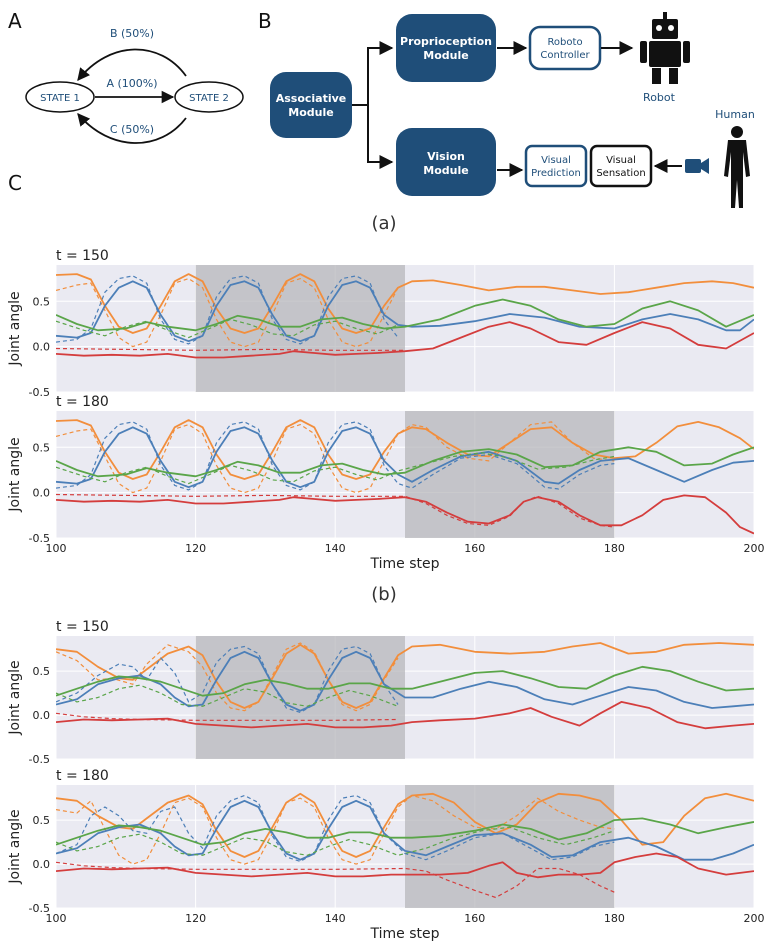  Describe the element at coordinates (132, 33) in the screenshot. I see `edge-b-label: B (50%)` at that location.